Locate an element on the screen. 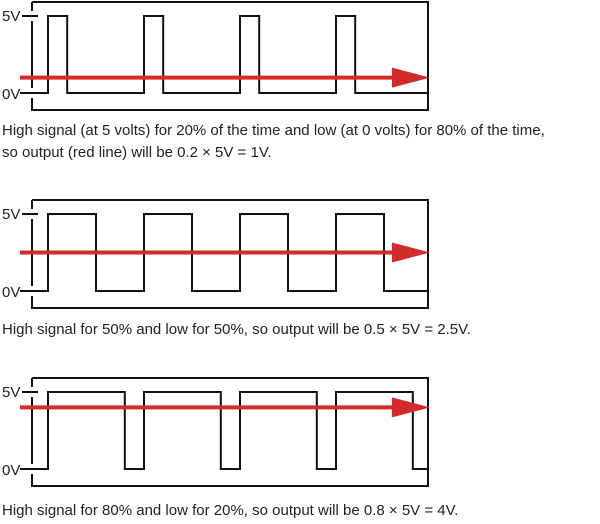 The height and width of the screenshot is (524, 600). pwm-diagram-20: 5V 0V is located at coordinates (216, 56).